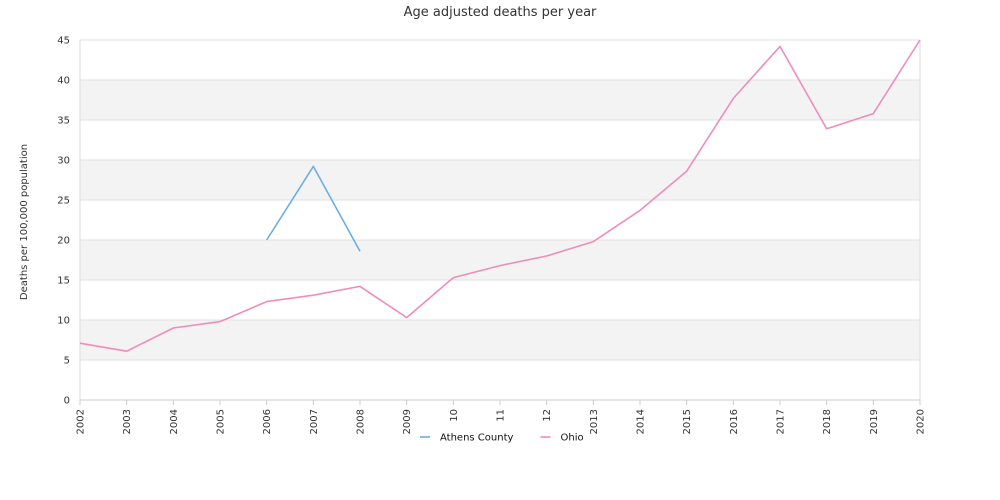  What do you see at coordinates (63, 161) in the screenshot?
I see `y-tick-label: 30` at bounding box center [63, 161].